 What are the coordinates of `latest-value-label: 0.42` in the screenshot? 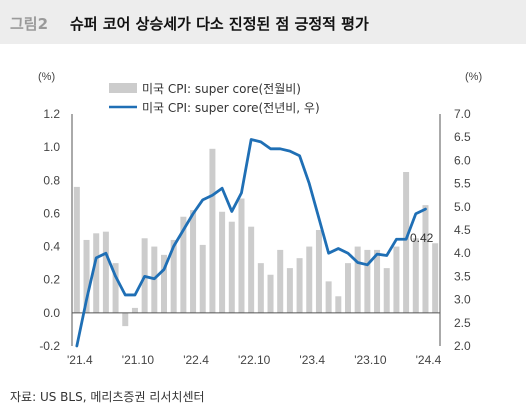 It's located at (422, 238).